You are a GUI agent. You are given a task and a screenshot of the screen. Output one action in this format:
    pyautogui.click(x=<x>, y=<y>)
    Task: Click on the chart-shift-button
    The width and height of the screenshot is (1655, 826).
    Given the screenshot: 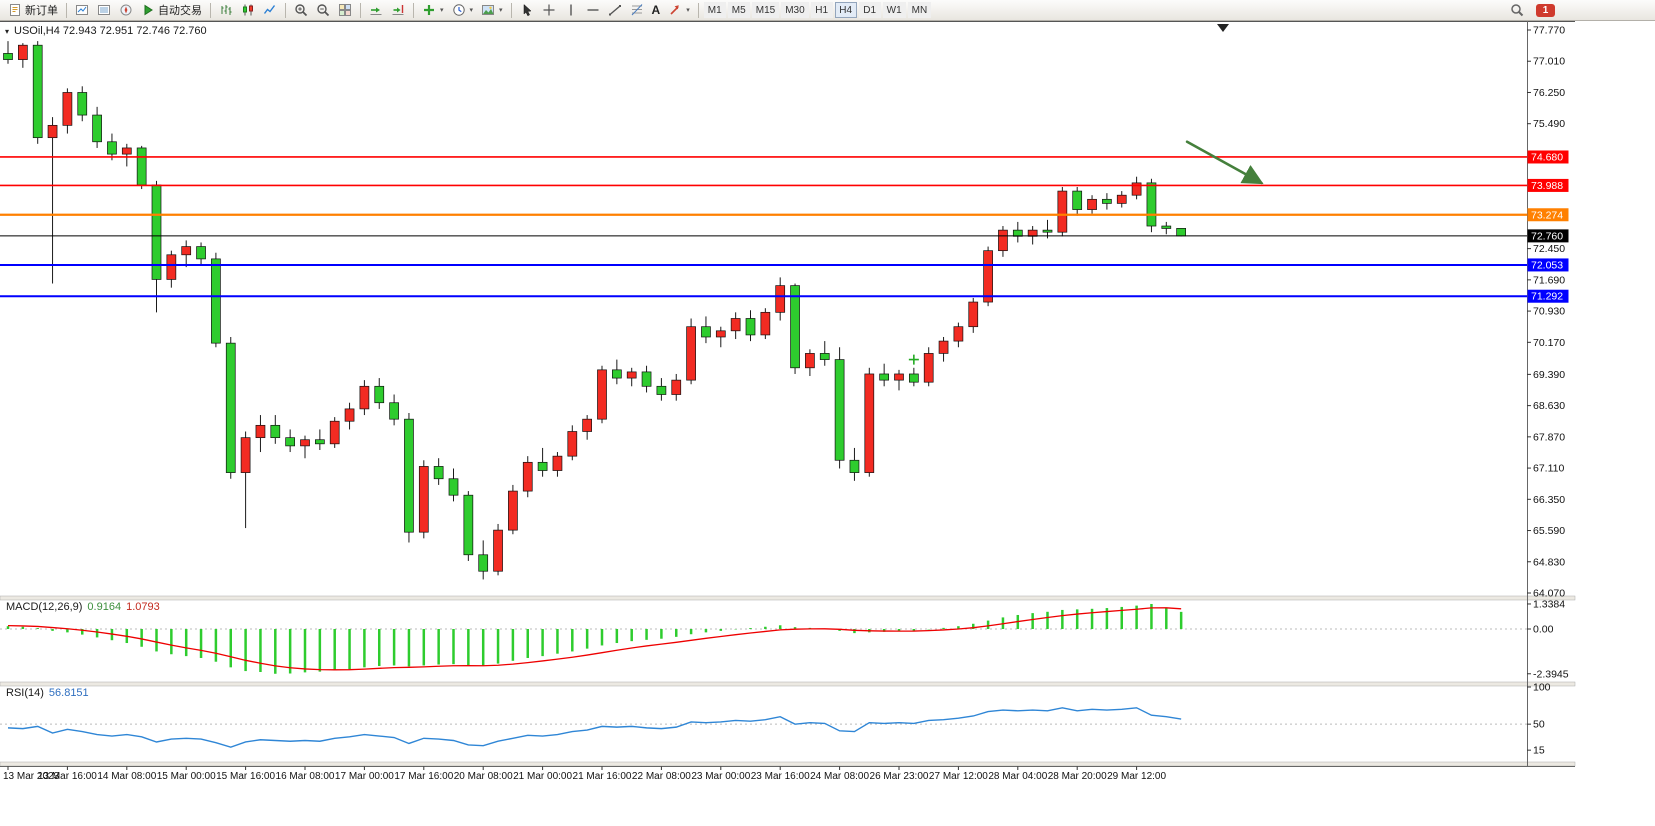 What is the action you would take?
    pyautogui.click(x=398, y=10)
    